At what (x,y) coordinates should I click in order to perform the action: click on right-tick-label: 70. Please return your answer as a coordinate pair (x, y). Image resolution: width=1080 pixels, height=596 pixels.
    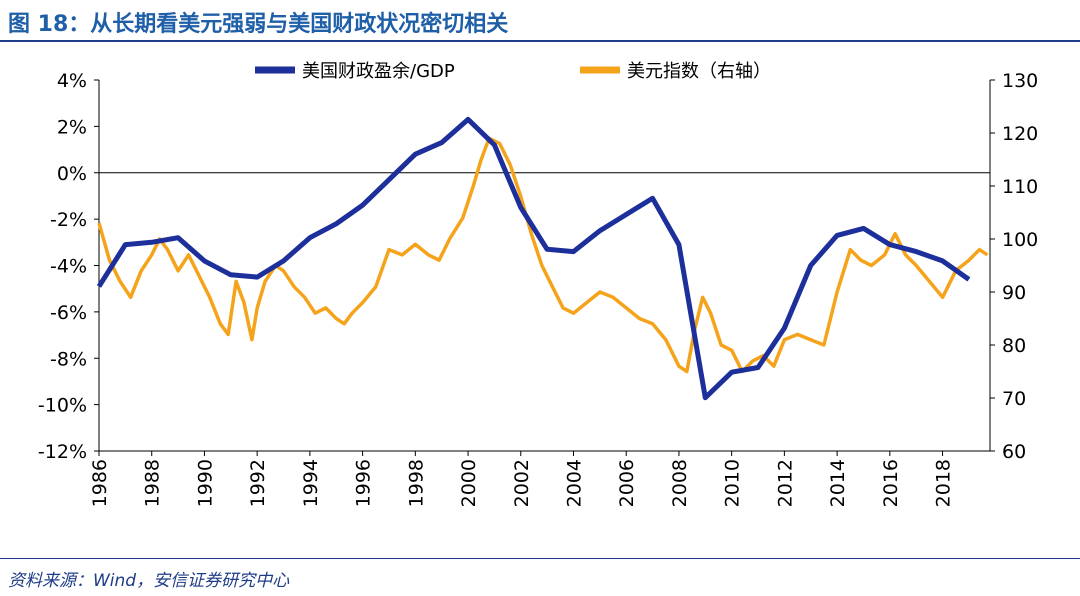
    Looking at the image, I should click on (1014, 399).